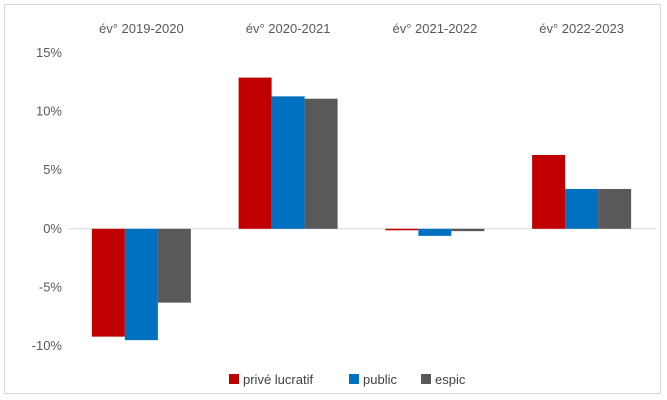 This screenshot has width=667, height=400. I want to click on y-tick-label: -5%, so click(51, 286).